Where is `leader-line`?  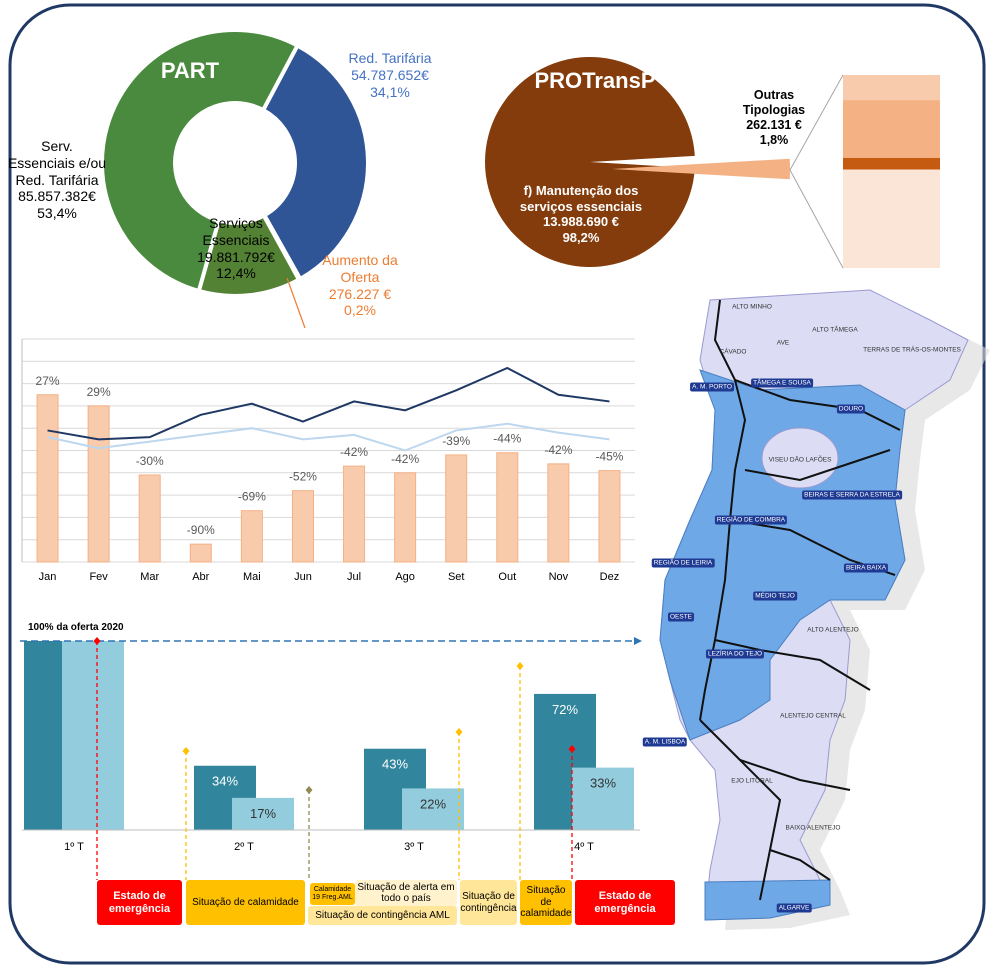 leader-line is located at coordinates (296, 303).